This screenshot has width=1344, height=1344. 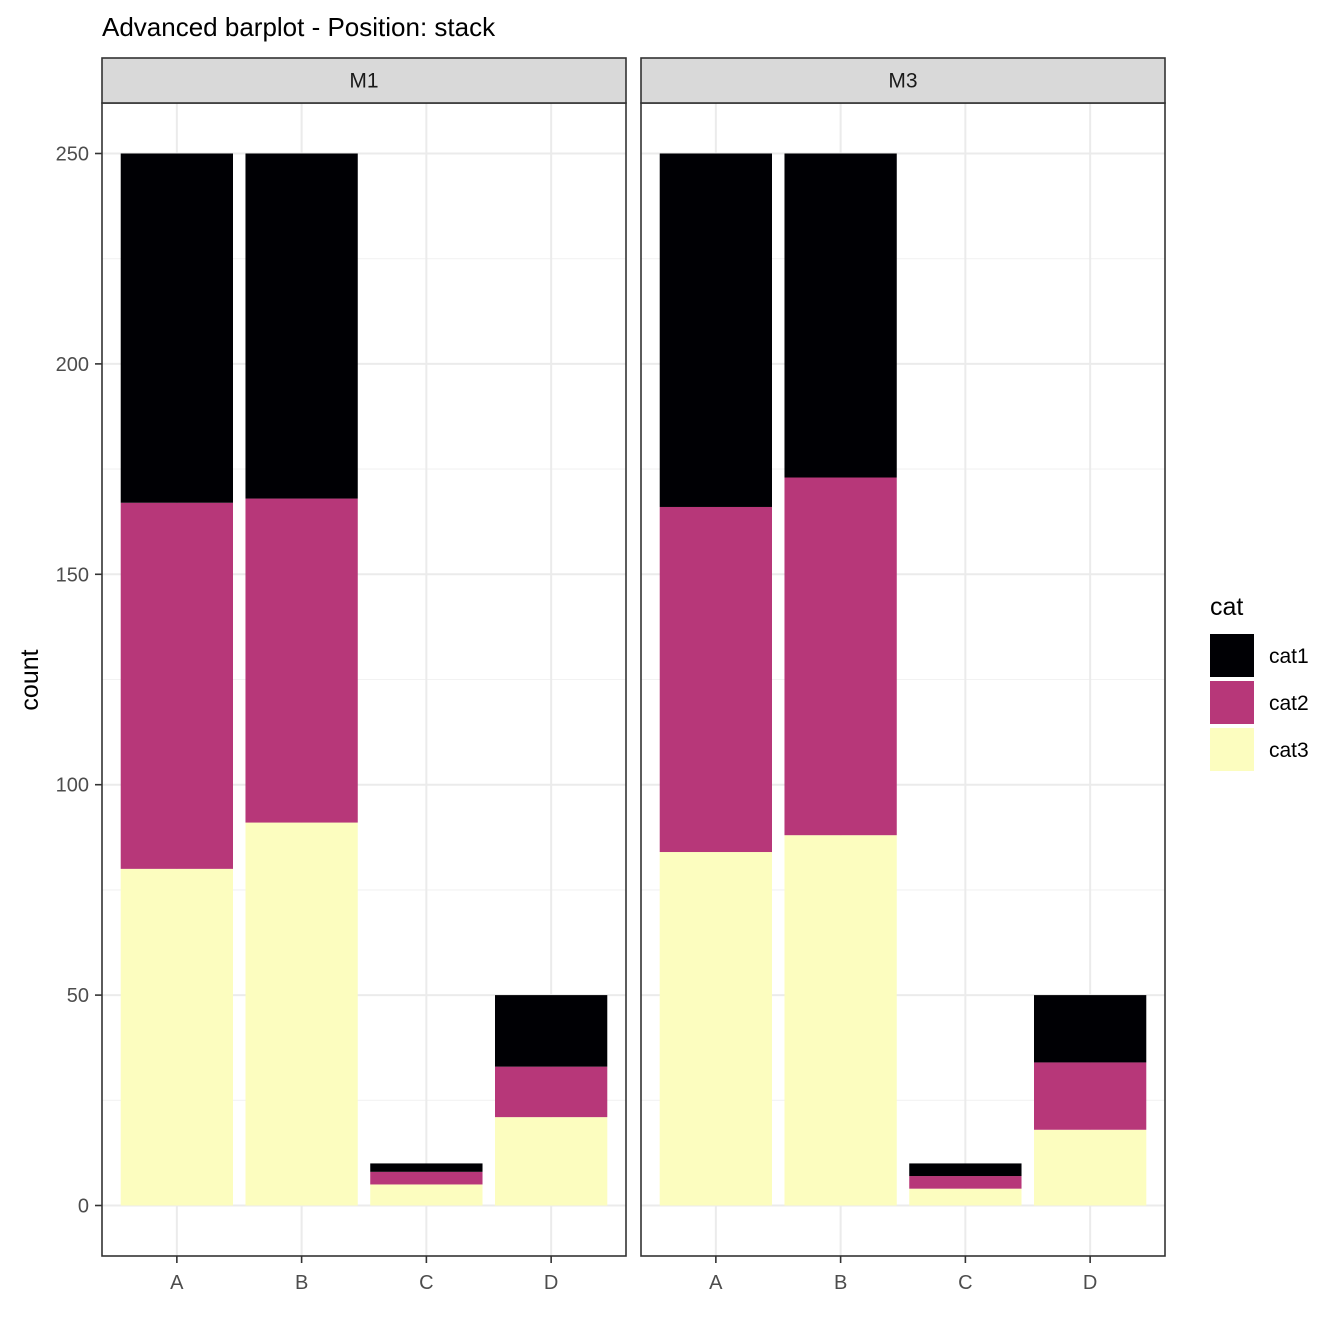 I want to click on bar-m3-b-cat3, so click(x=840, y=1020).